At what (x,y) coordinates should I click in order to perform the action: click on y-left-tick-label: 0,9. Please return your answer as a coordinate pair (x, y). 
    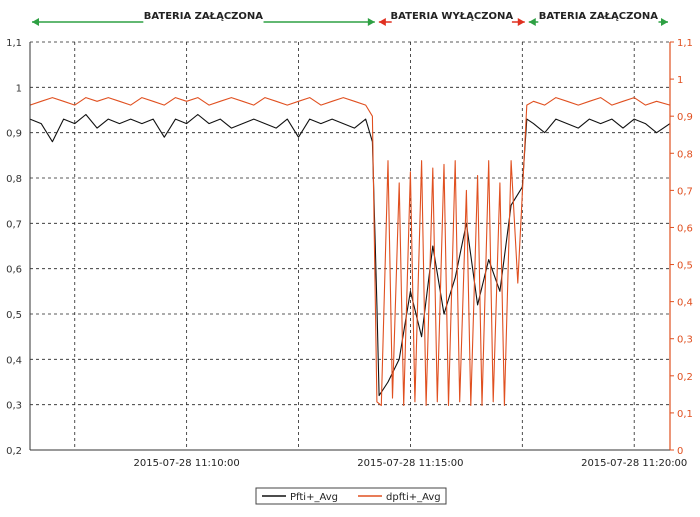
    Looking at the image, I should click on (14, 134).